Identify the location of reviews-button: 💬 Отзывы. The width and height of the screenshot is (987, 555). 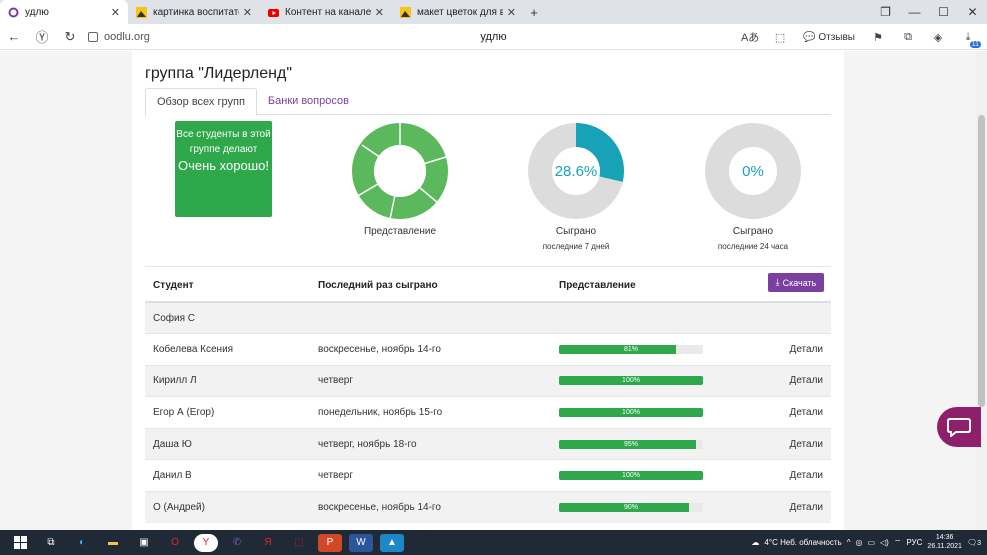
(829, 37).